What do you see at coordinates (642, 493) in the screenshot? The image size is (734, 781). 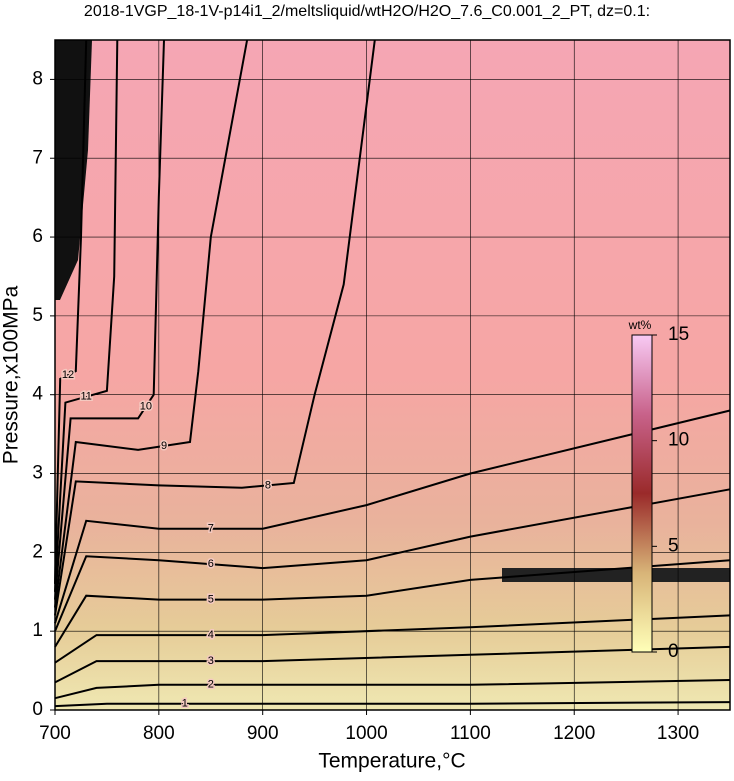 I see `colorbar` at bounding box center [642, 493].